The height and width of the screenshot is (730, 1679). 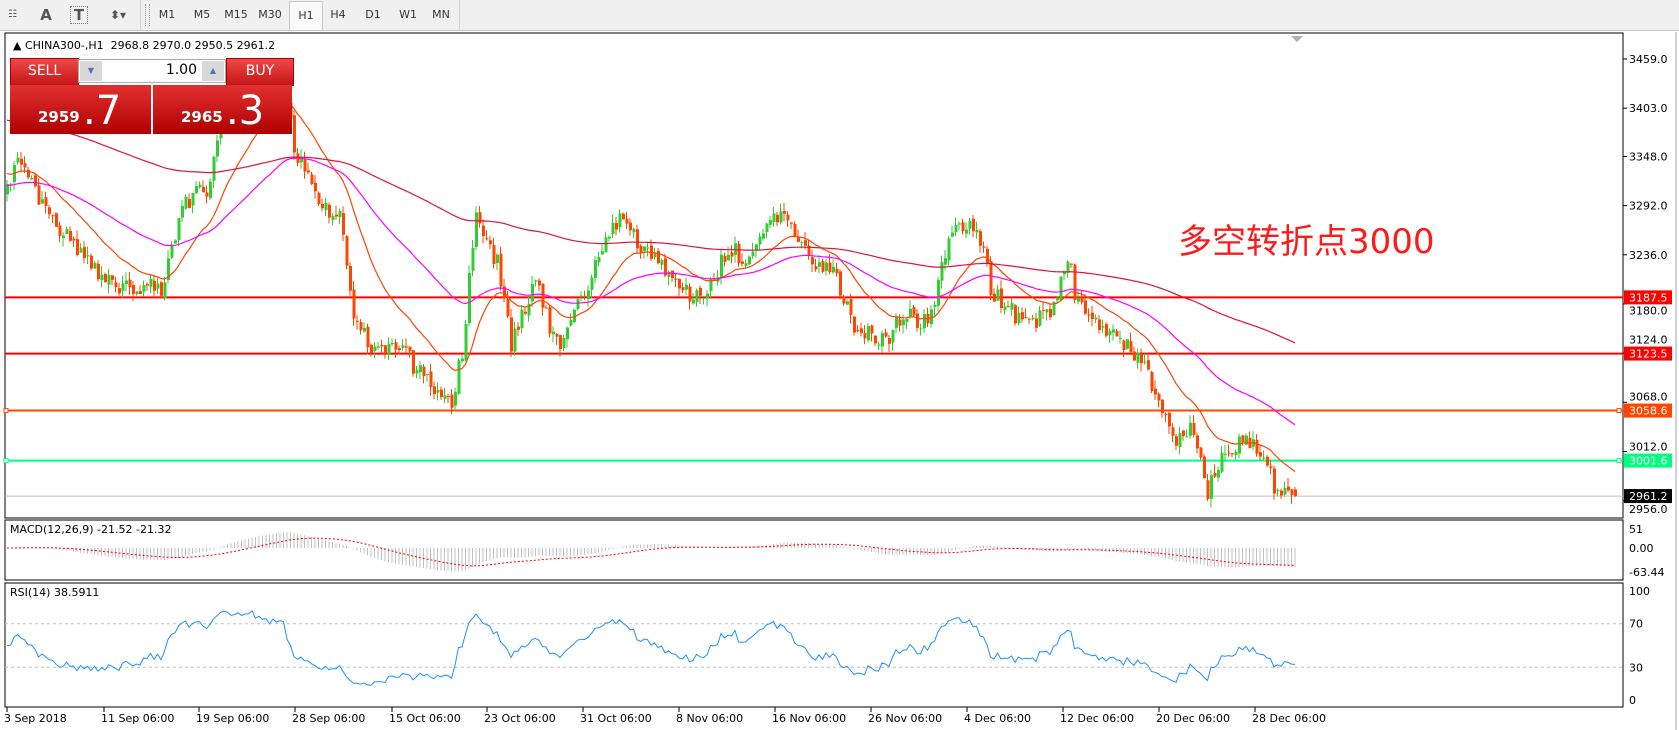 What do you see at coordinates (441, 14) in the screenshot?
I see `timeframe-mn: MN` at bounding box center [441, 14].